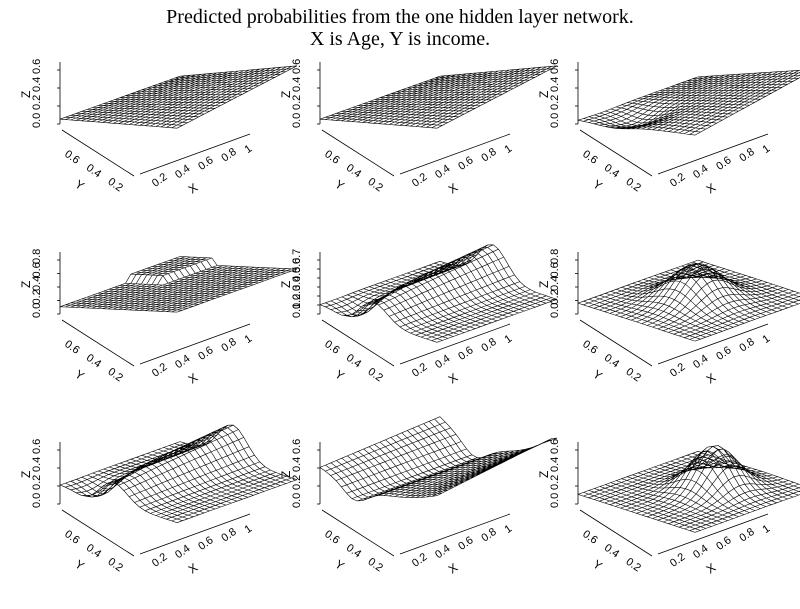 The width and height of the screenshot is (800, 609). Describe the element at coordinates (37, 256) in the screenshot. I see `z-tick-label: 0.8` at that location.